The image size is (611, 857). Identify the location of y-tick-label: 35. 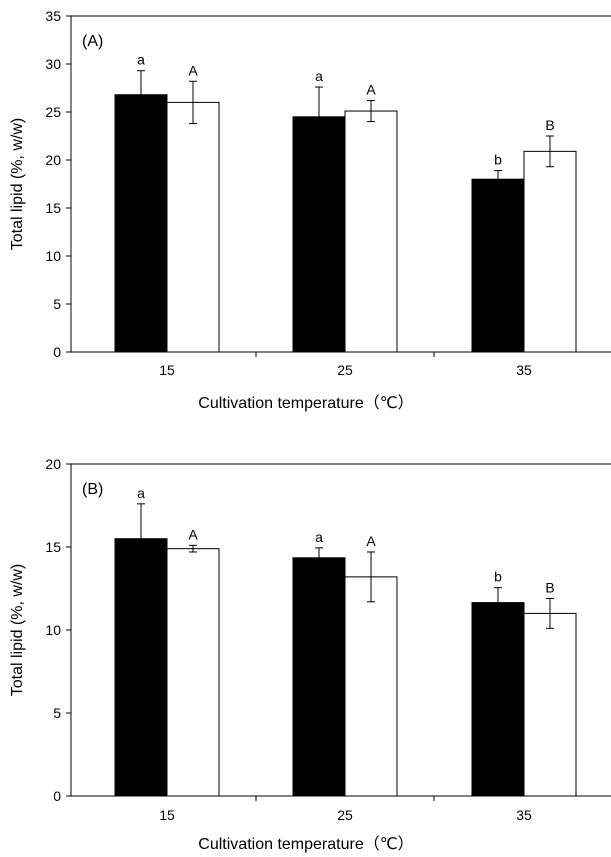
(53, 16).